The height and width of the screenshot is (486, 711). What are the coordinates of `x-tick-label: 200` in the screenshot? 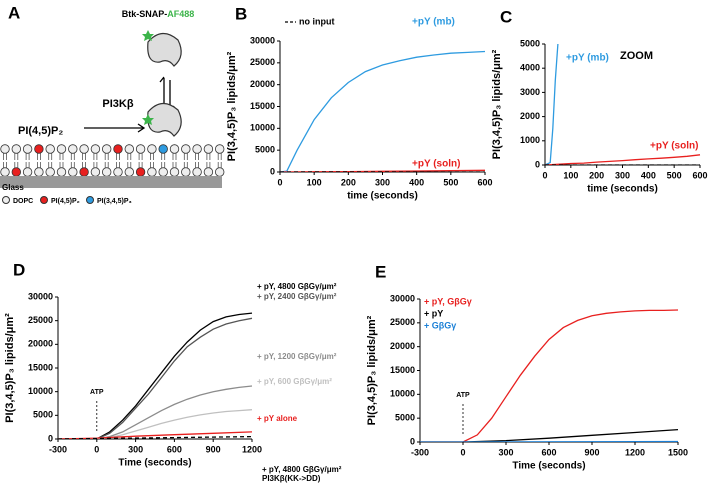 It's located at (596, 175).